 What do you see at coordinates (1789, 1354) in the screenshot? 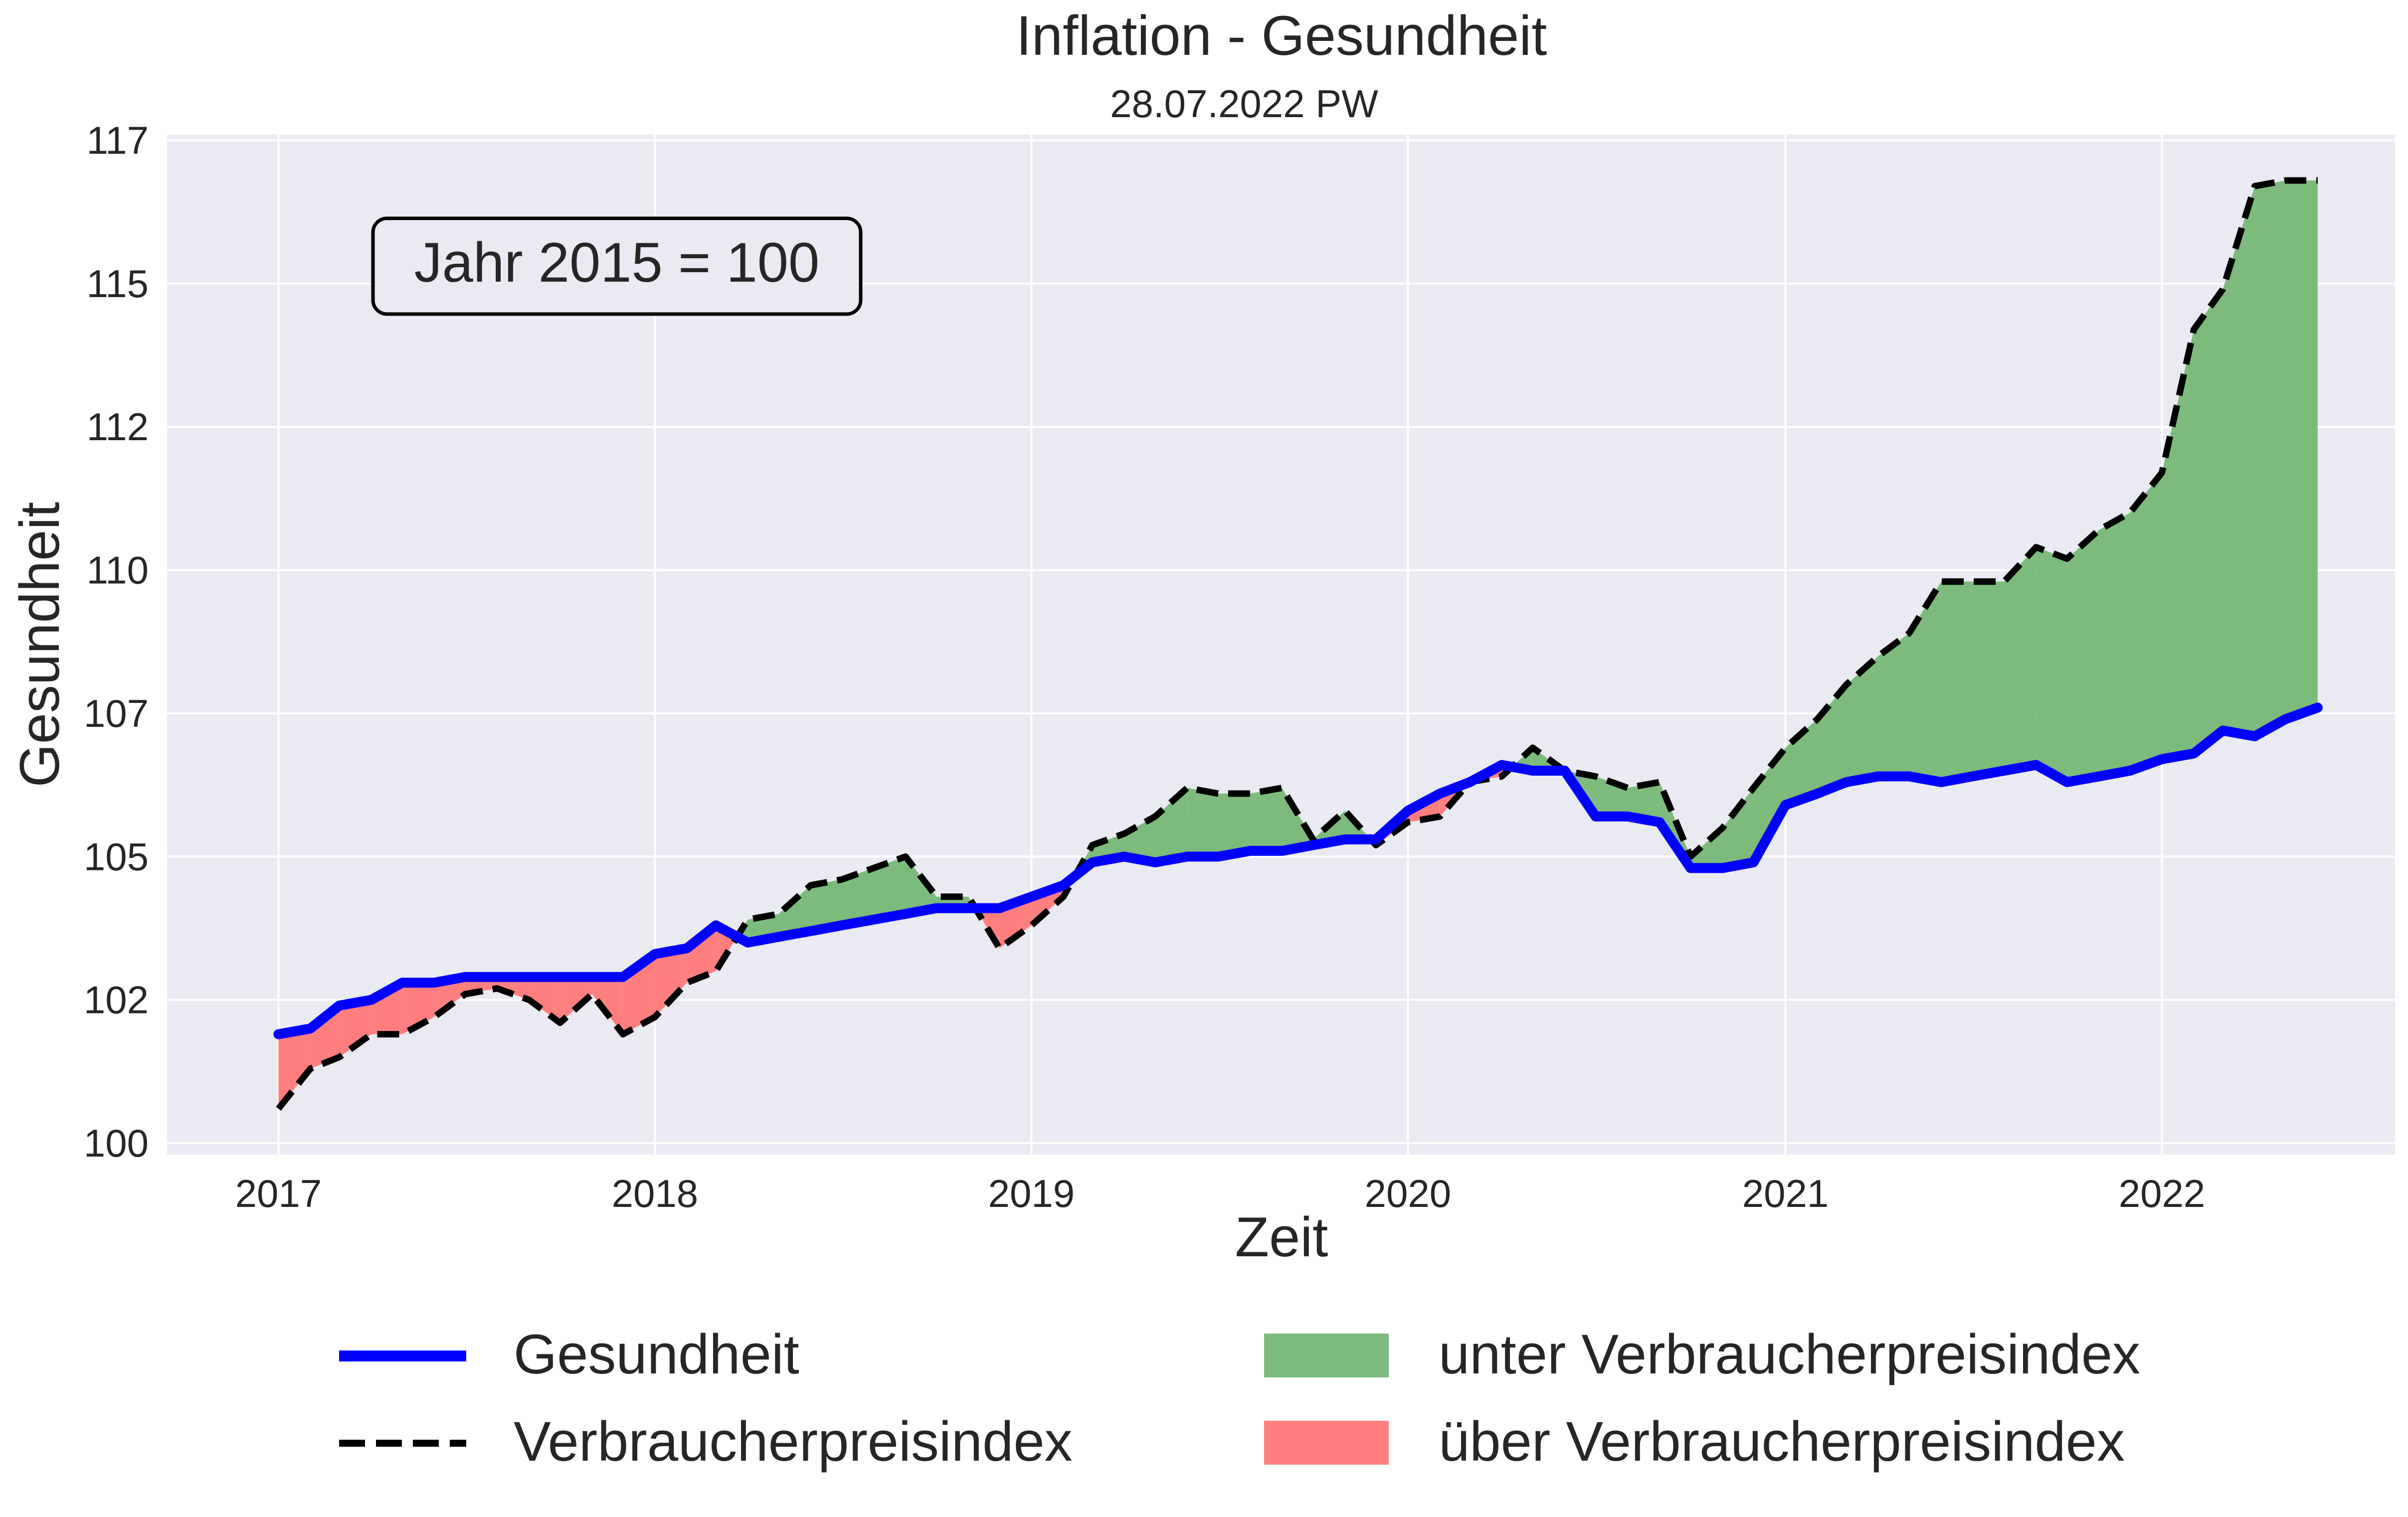
I see `legend-label-unter: unter Verbraucherpreisindex` at bounding box center [1789, 1354].